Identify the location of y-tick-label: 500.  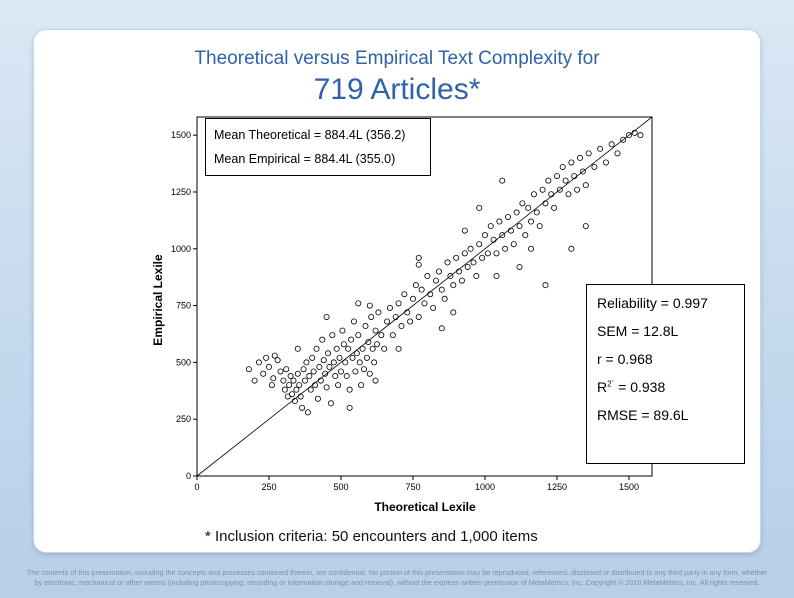
(183, 362).